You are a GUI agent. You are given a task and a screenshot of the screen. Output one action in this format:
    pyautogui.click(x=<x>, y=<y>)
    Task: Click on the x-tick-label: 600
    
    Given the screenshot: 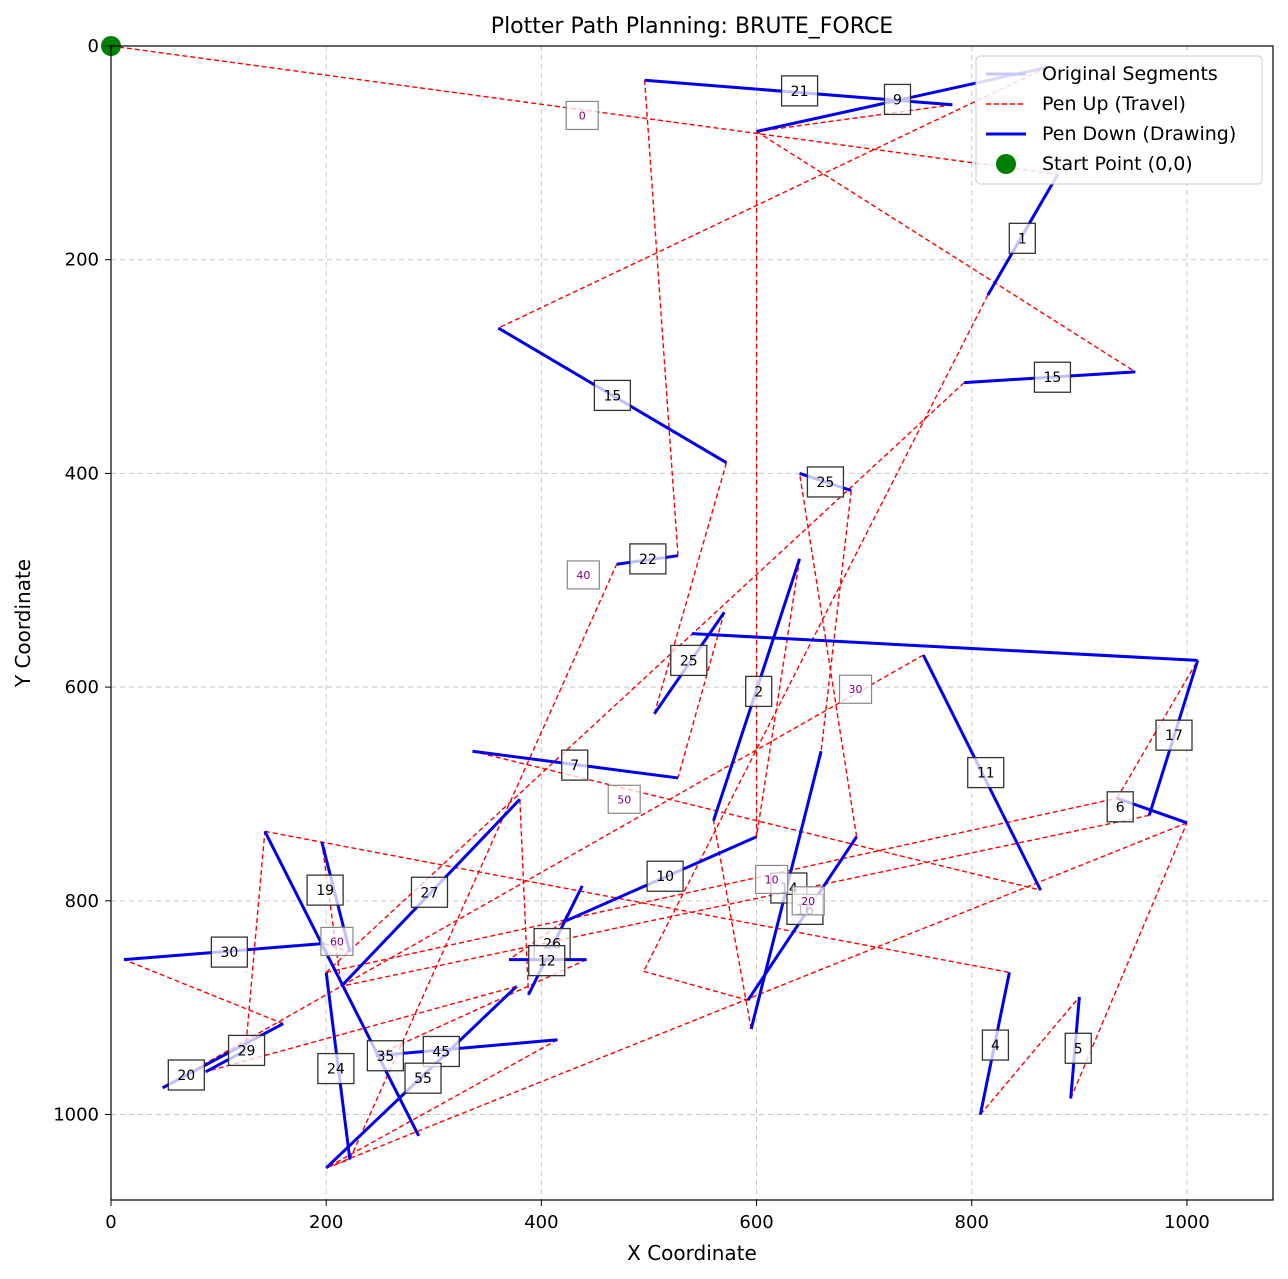 What is the action you would take?
    pyautogui.click(x=756, y=1222)
    